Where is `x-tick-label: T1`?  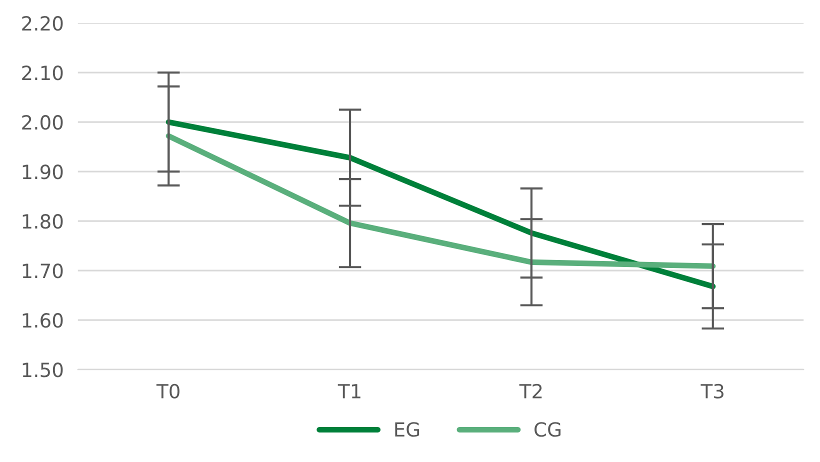
x-tick-label: T1 is located at coordinates (349, 391).